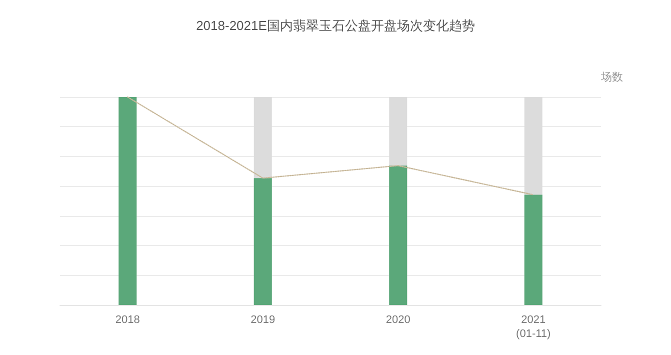 This screenshot has width=671, height=355. I want to click on x-tick-label: 2019, so click(263, 320).